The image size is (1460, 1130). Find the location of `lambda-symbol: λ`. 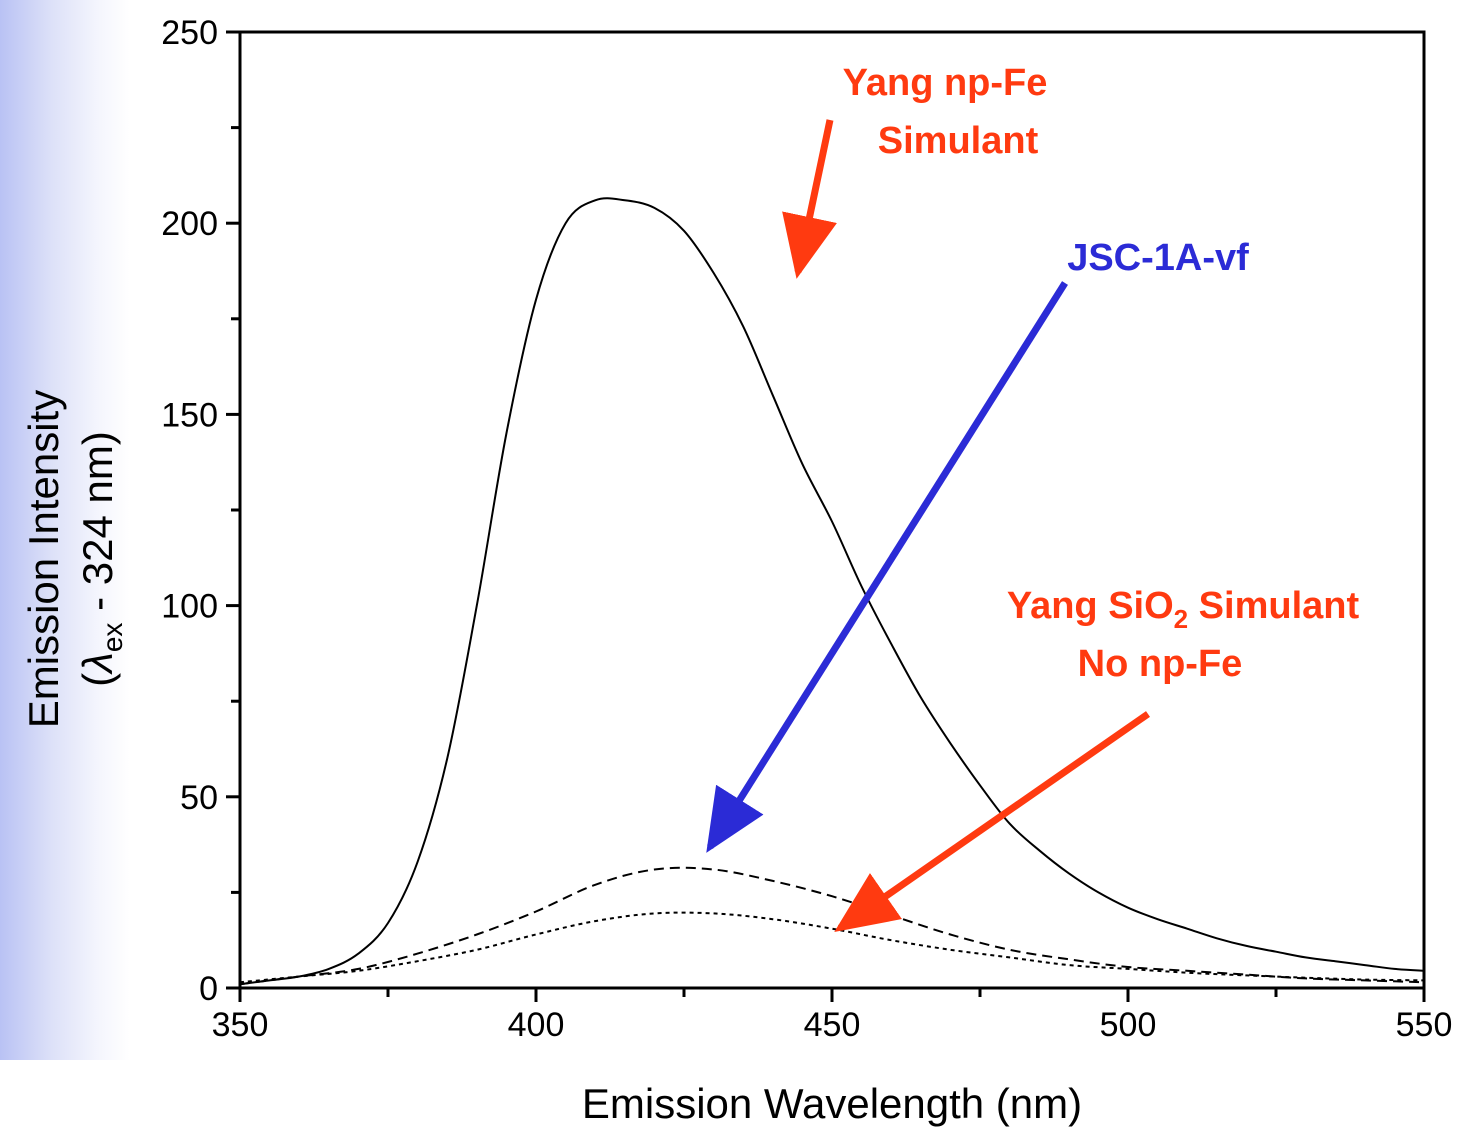

lambda-symbol: λ is located at coordinates (97, 663).